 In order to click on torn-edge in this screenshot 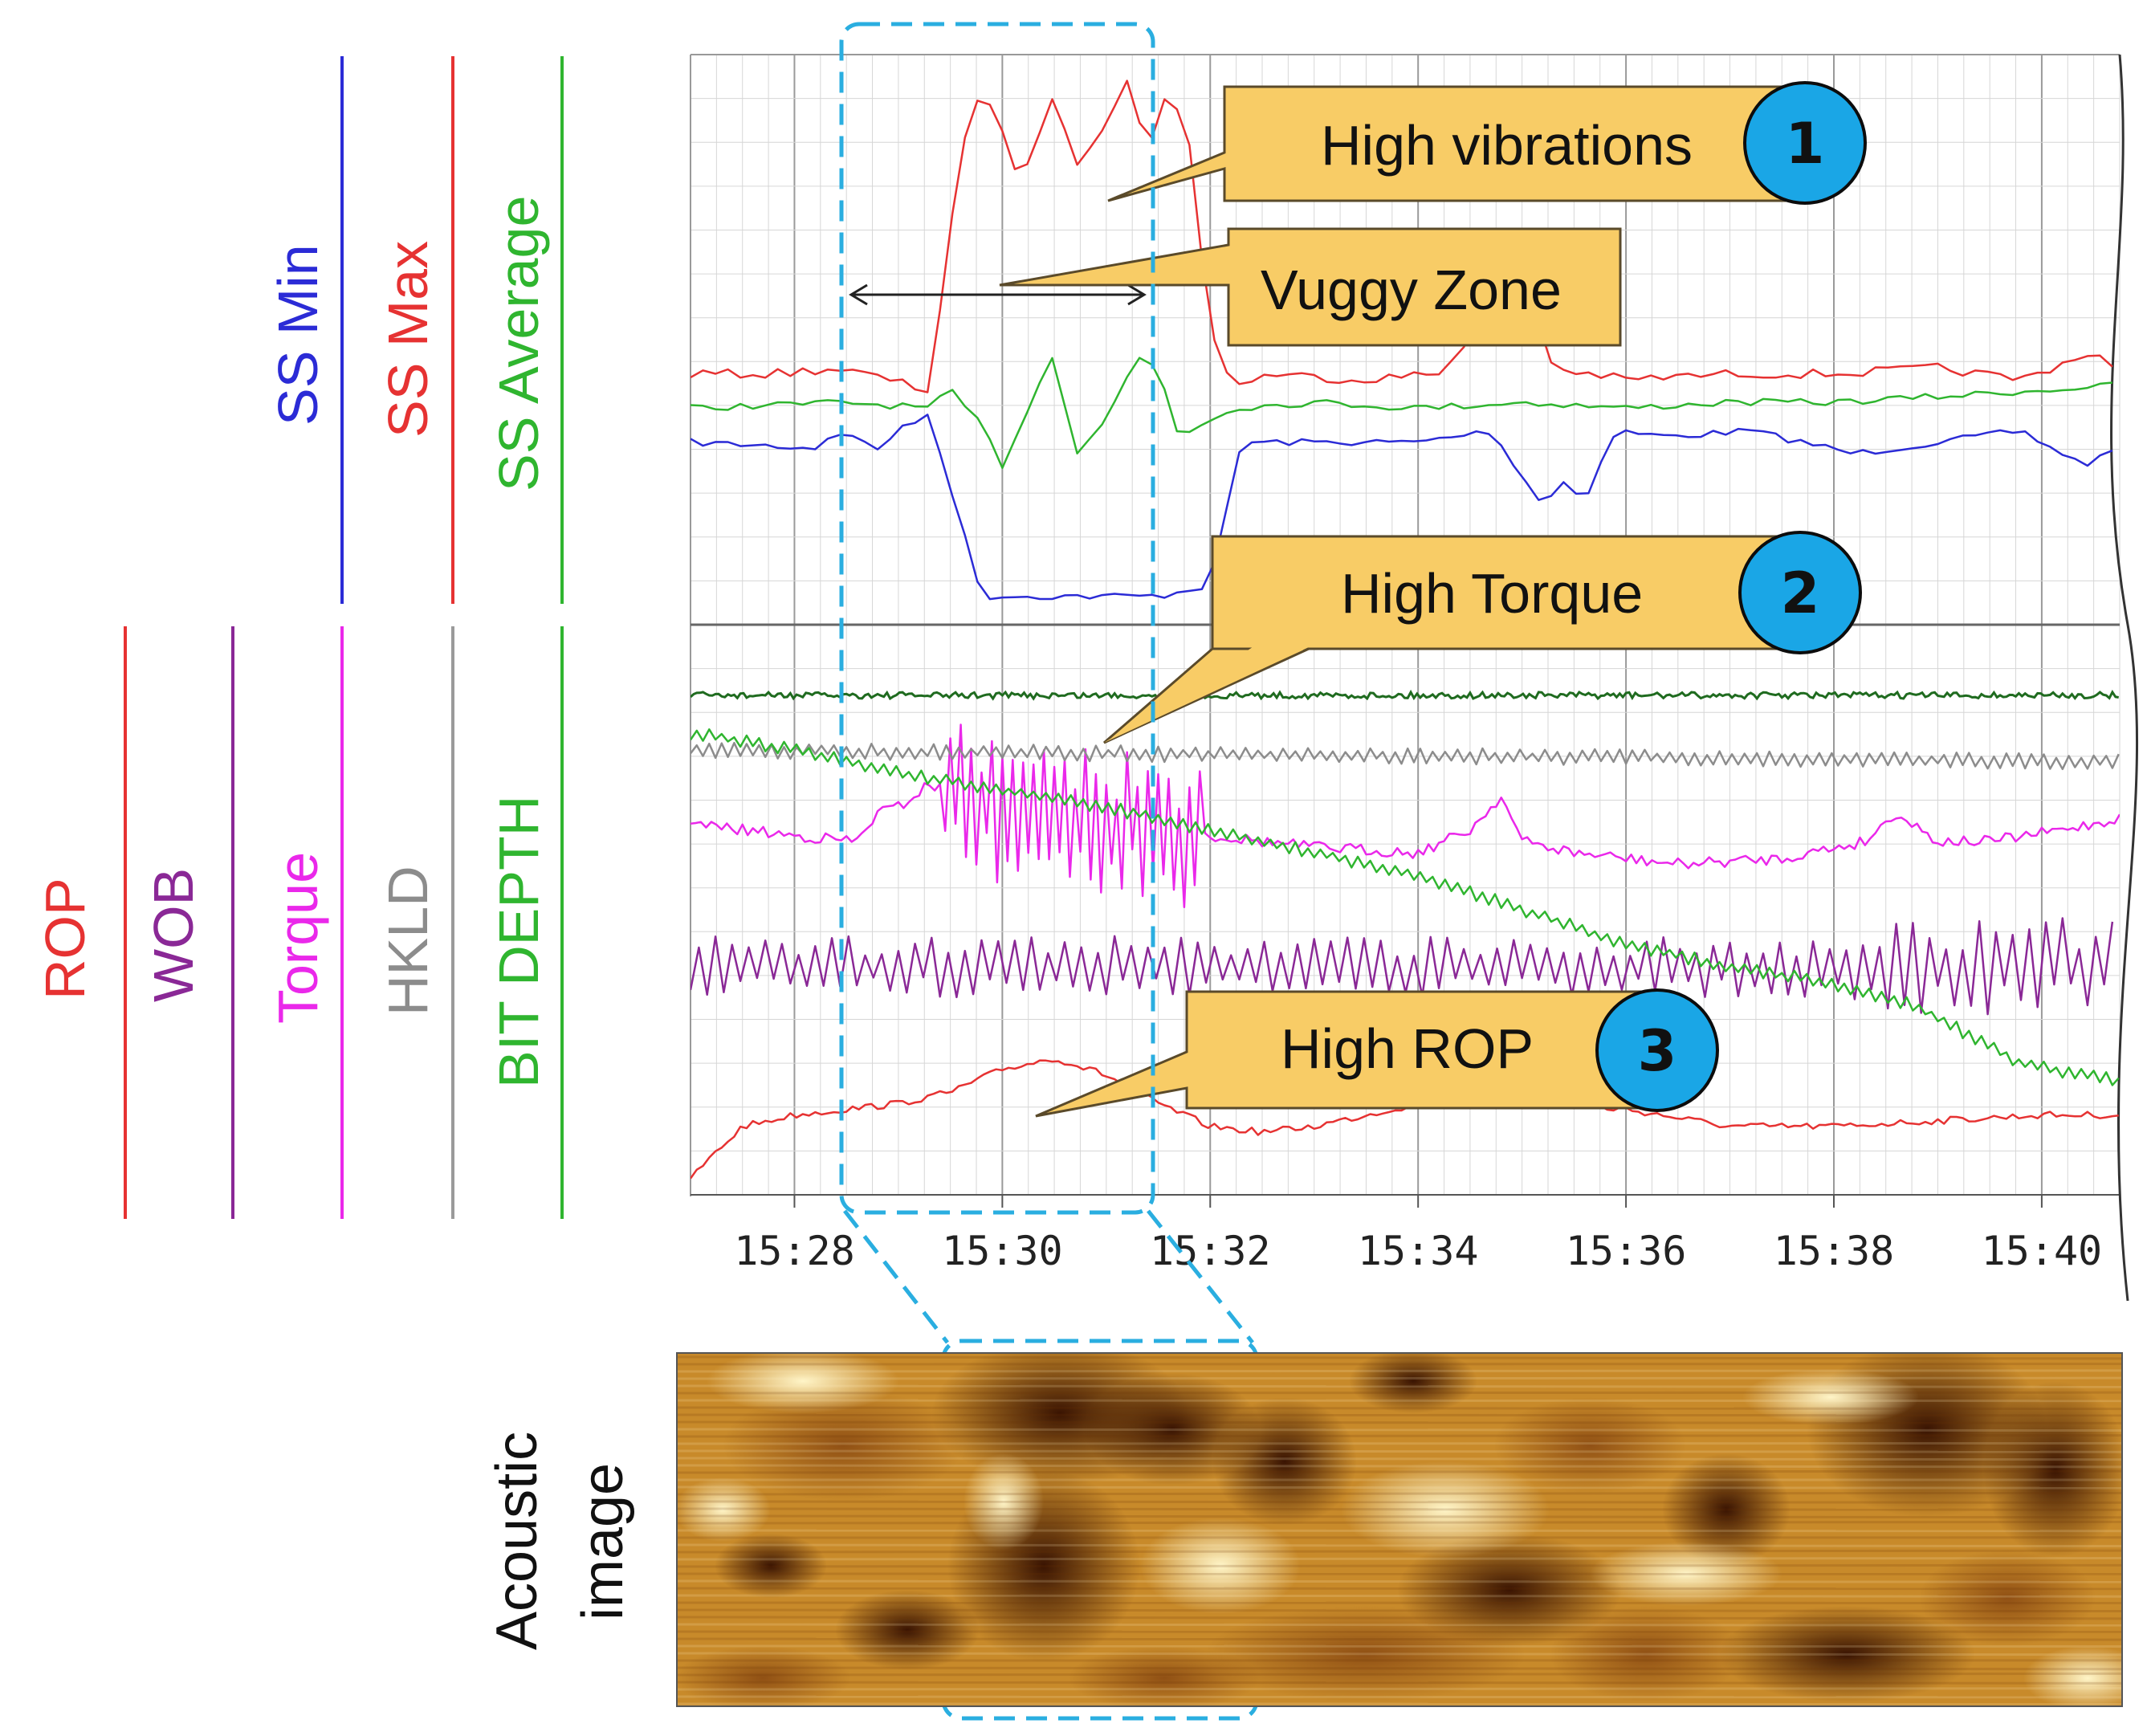, I will do `click(2124, 678)`.